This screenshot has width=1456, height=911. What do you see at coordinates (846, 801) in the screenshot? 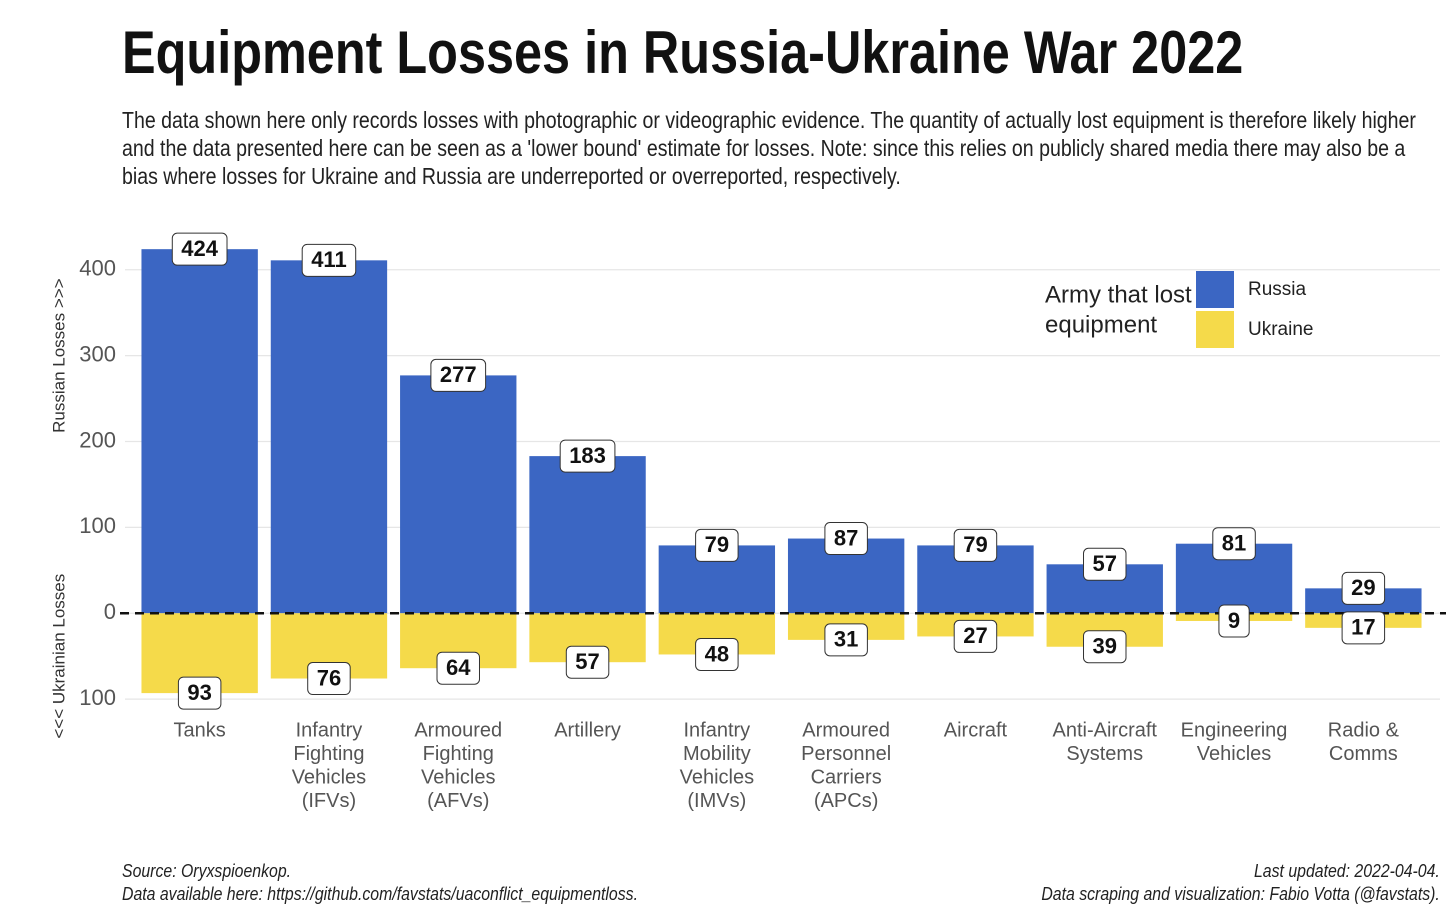
I see `x-tick-label: (APCs)` at bounding box center [846, 801].